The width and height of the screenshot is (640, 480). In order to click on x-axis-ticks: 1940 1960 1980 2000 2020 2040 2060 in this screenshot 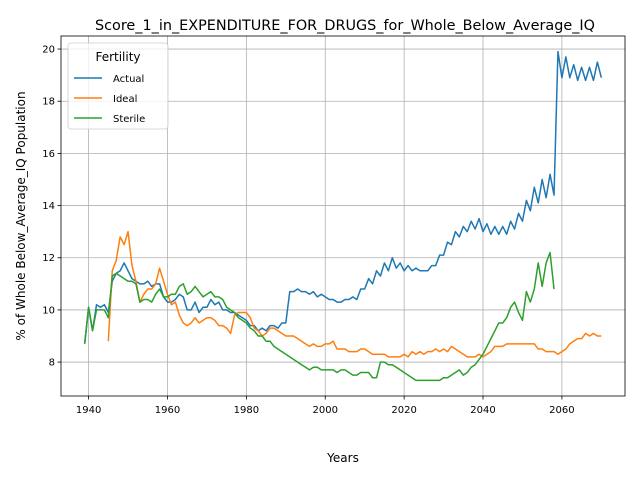, I will do `click(325, 406)`.